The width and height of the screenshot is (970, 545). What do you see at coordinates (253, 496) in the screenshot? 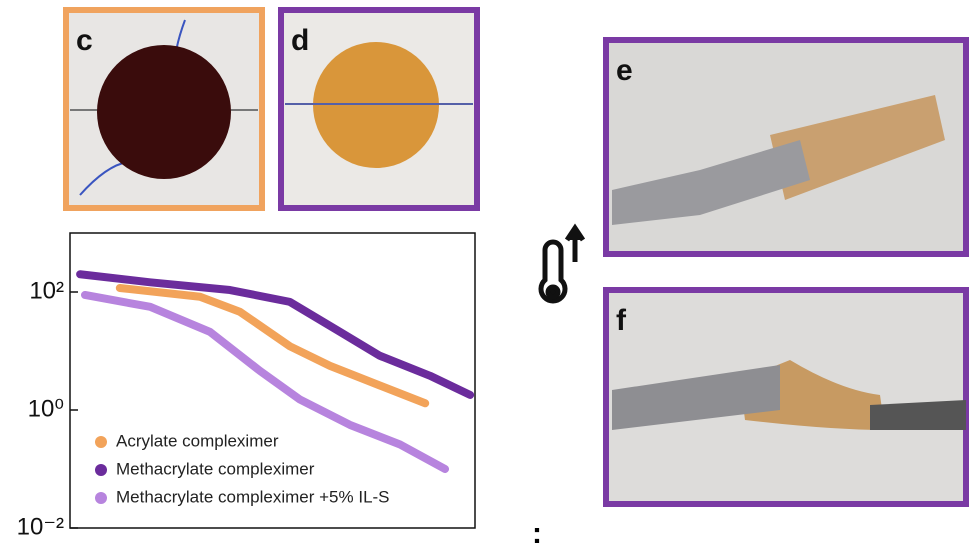
I see `legend-label: Methacrylate compleximer +5% IL-S` at bounding box center [253, 496].